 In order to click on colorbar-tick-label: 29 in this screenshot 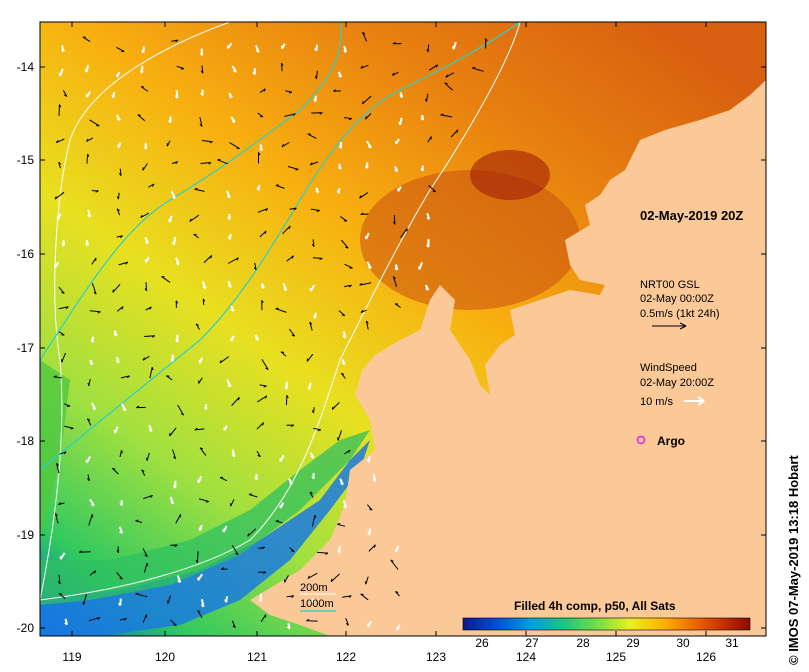, I will do `click(633, 643)`.